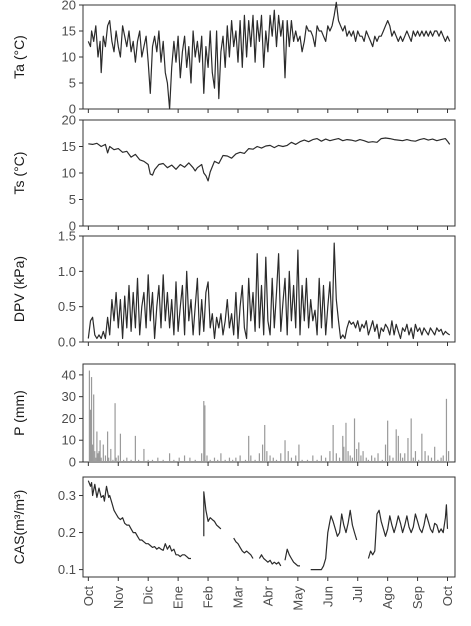 The width and height of the screenshot is (471, 626). I want to click on y-tick-label: 5, so click(72, 83).